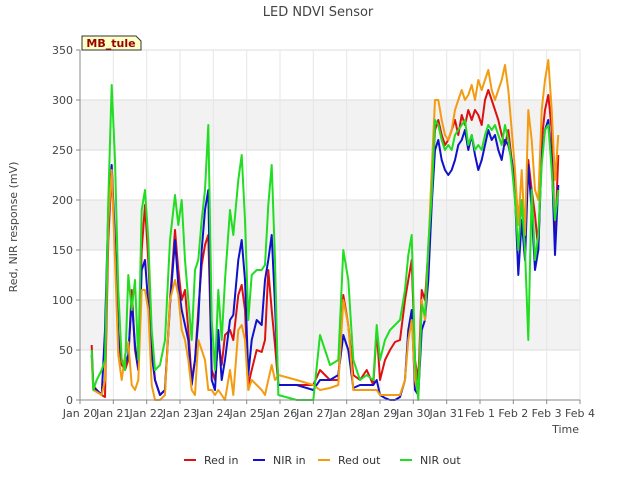 This screenshot has width=640, height=484. I want to click on x-tick-label: Jan 28, so click(345, 413).